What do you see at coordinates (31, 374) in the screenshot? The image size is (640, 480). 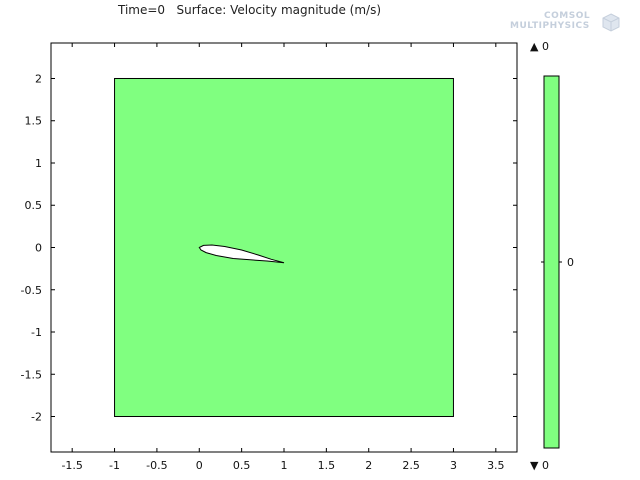 I see `y-tick-label: -1.5` at bounding box center [31, 374].